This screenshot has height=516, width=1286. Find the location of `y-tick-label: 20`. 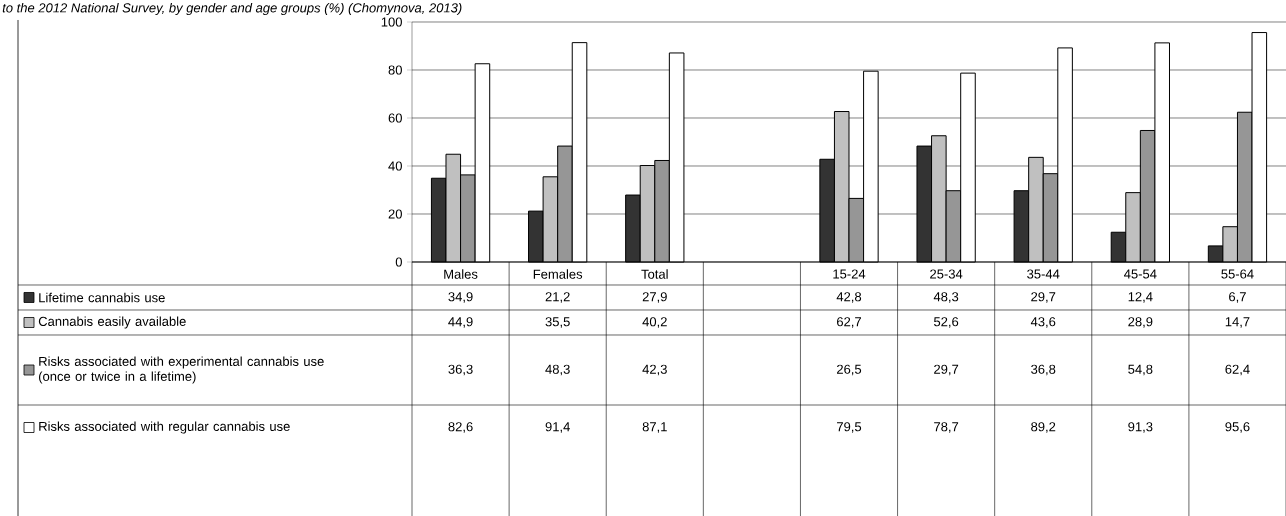

y-tick-label: 20 is located at coordinates (395, 214).